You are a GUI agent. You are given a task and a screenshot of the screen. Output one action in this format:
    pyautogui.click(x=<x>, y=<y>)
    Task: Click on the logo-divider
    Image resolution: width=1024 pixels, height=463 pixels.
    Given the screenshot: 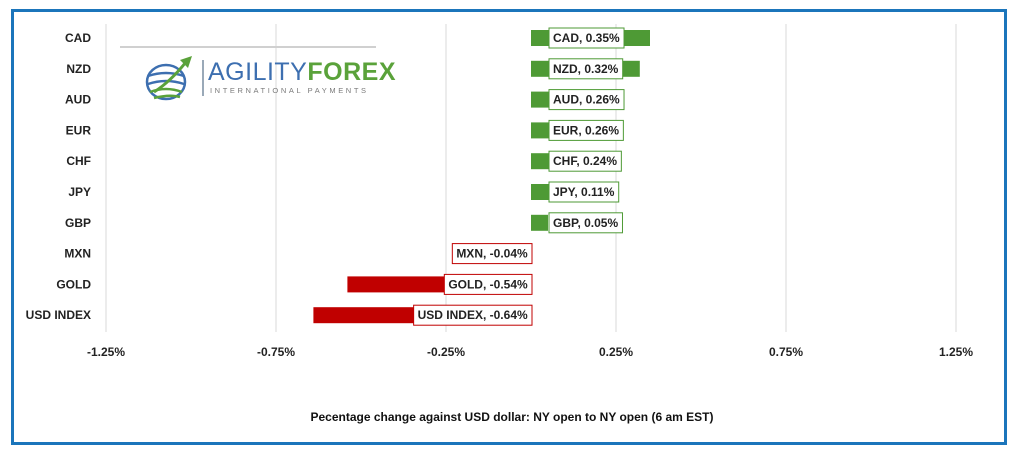 What is the action you would take?
    pyautogui.click(x=248, y=47)
    